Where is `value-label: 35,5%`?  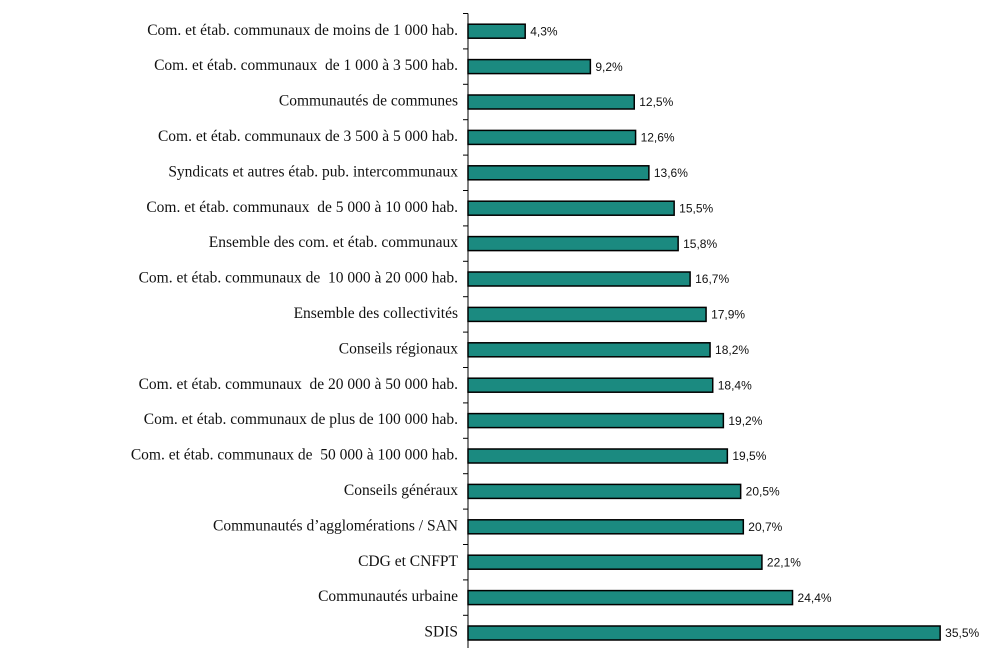
value-label: 35,5% is located at coordinates (962, 633).